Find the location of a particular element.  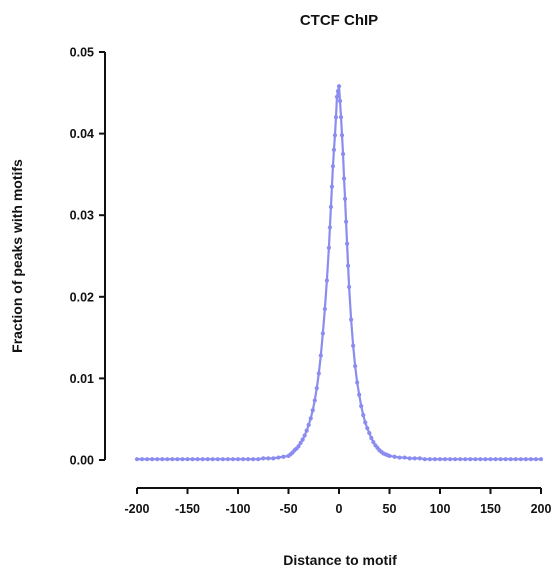

y-tick-label: 0.00 is located at coordinates (82, 461).